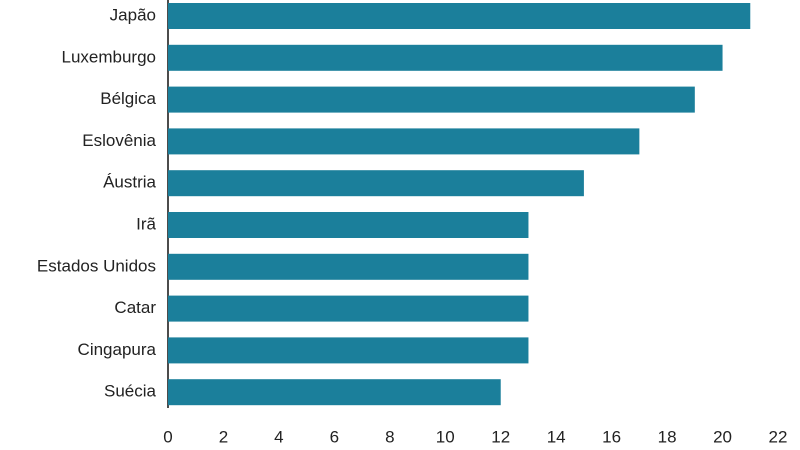 The height and width of the screenshot is (450, 800). I want to click on y-tick-label: Bélgica, so click(128, 98).